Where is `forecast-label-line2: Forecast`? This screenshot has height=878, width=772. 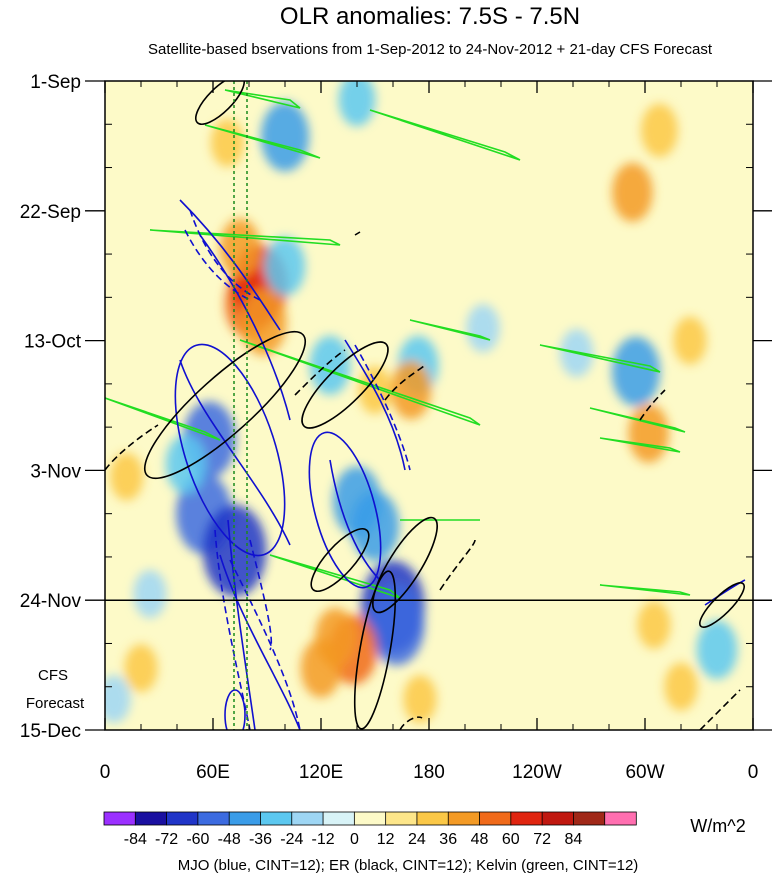 forecast-label-line2: Forecast is located at coordinates (55, 703).